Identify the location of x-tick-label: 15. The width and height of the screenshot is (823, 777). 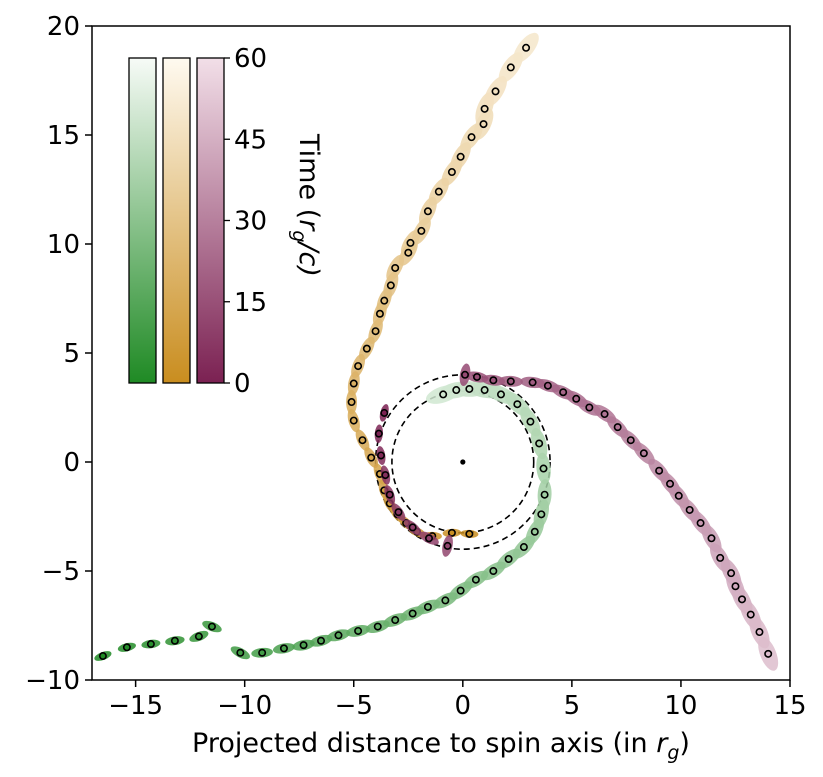
(789, 706).